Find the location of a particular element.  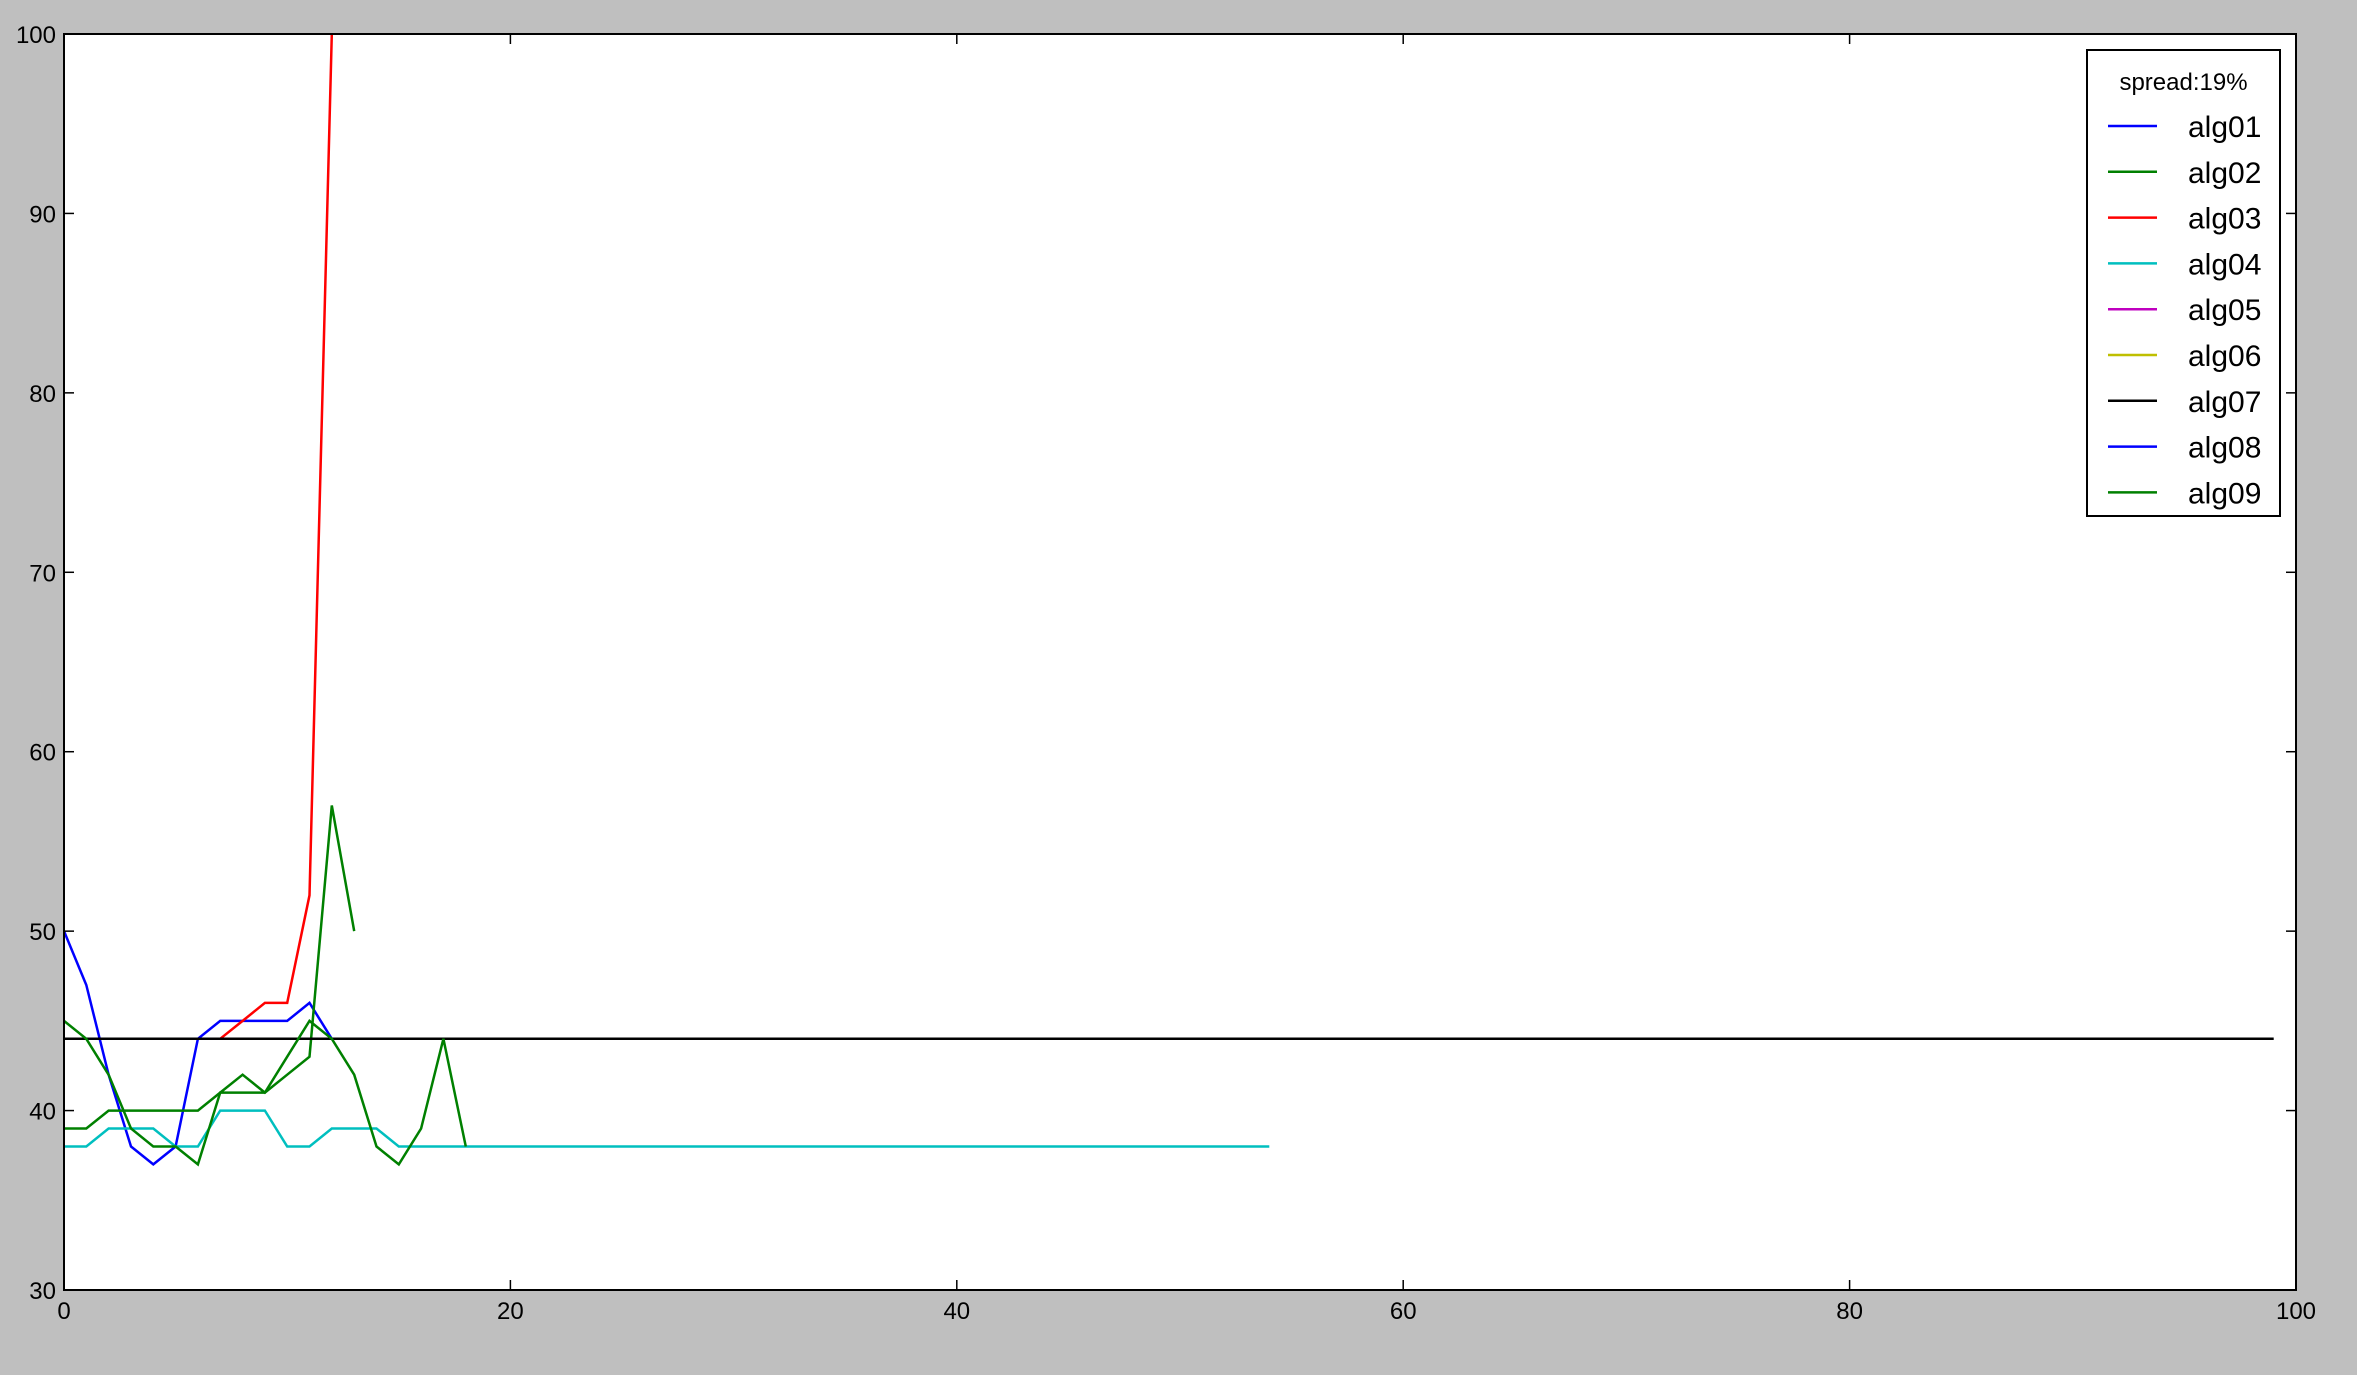

legend-title: spread:19% is located at coordinates (2183, 82).